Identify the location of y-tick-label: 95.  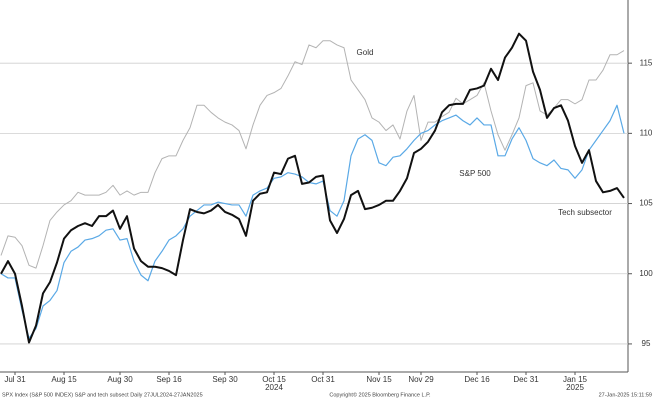
(646, 343).